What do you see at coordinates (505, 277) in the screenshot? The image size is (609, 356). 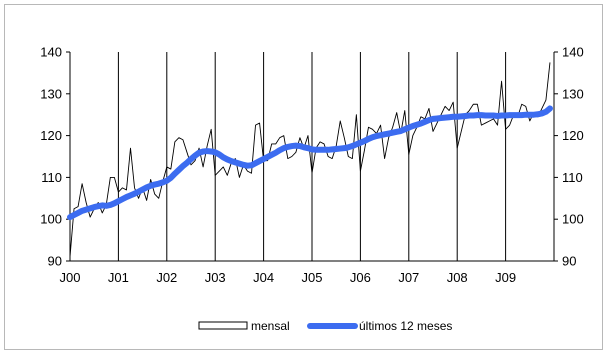 I see `x-tick-label: J09` at bounding box center [505, 277].